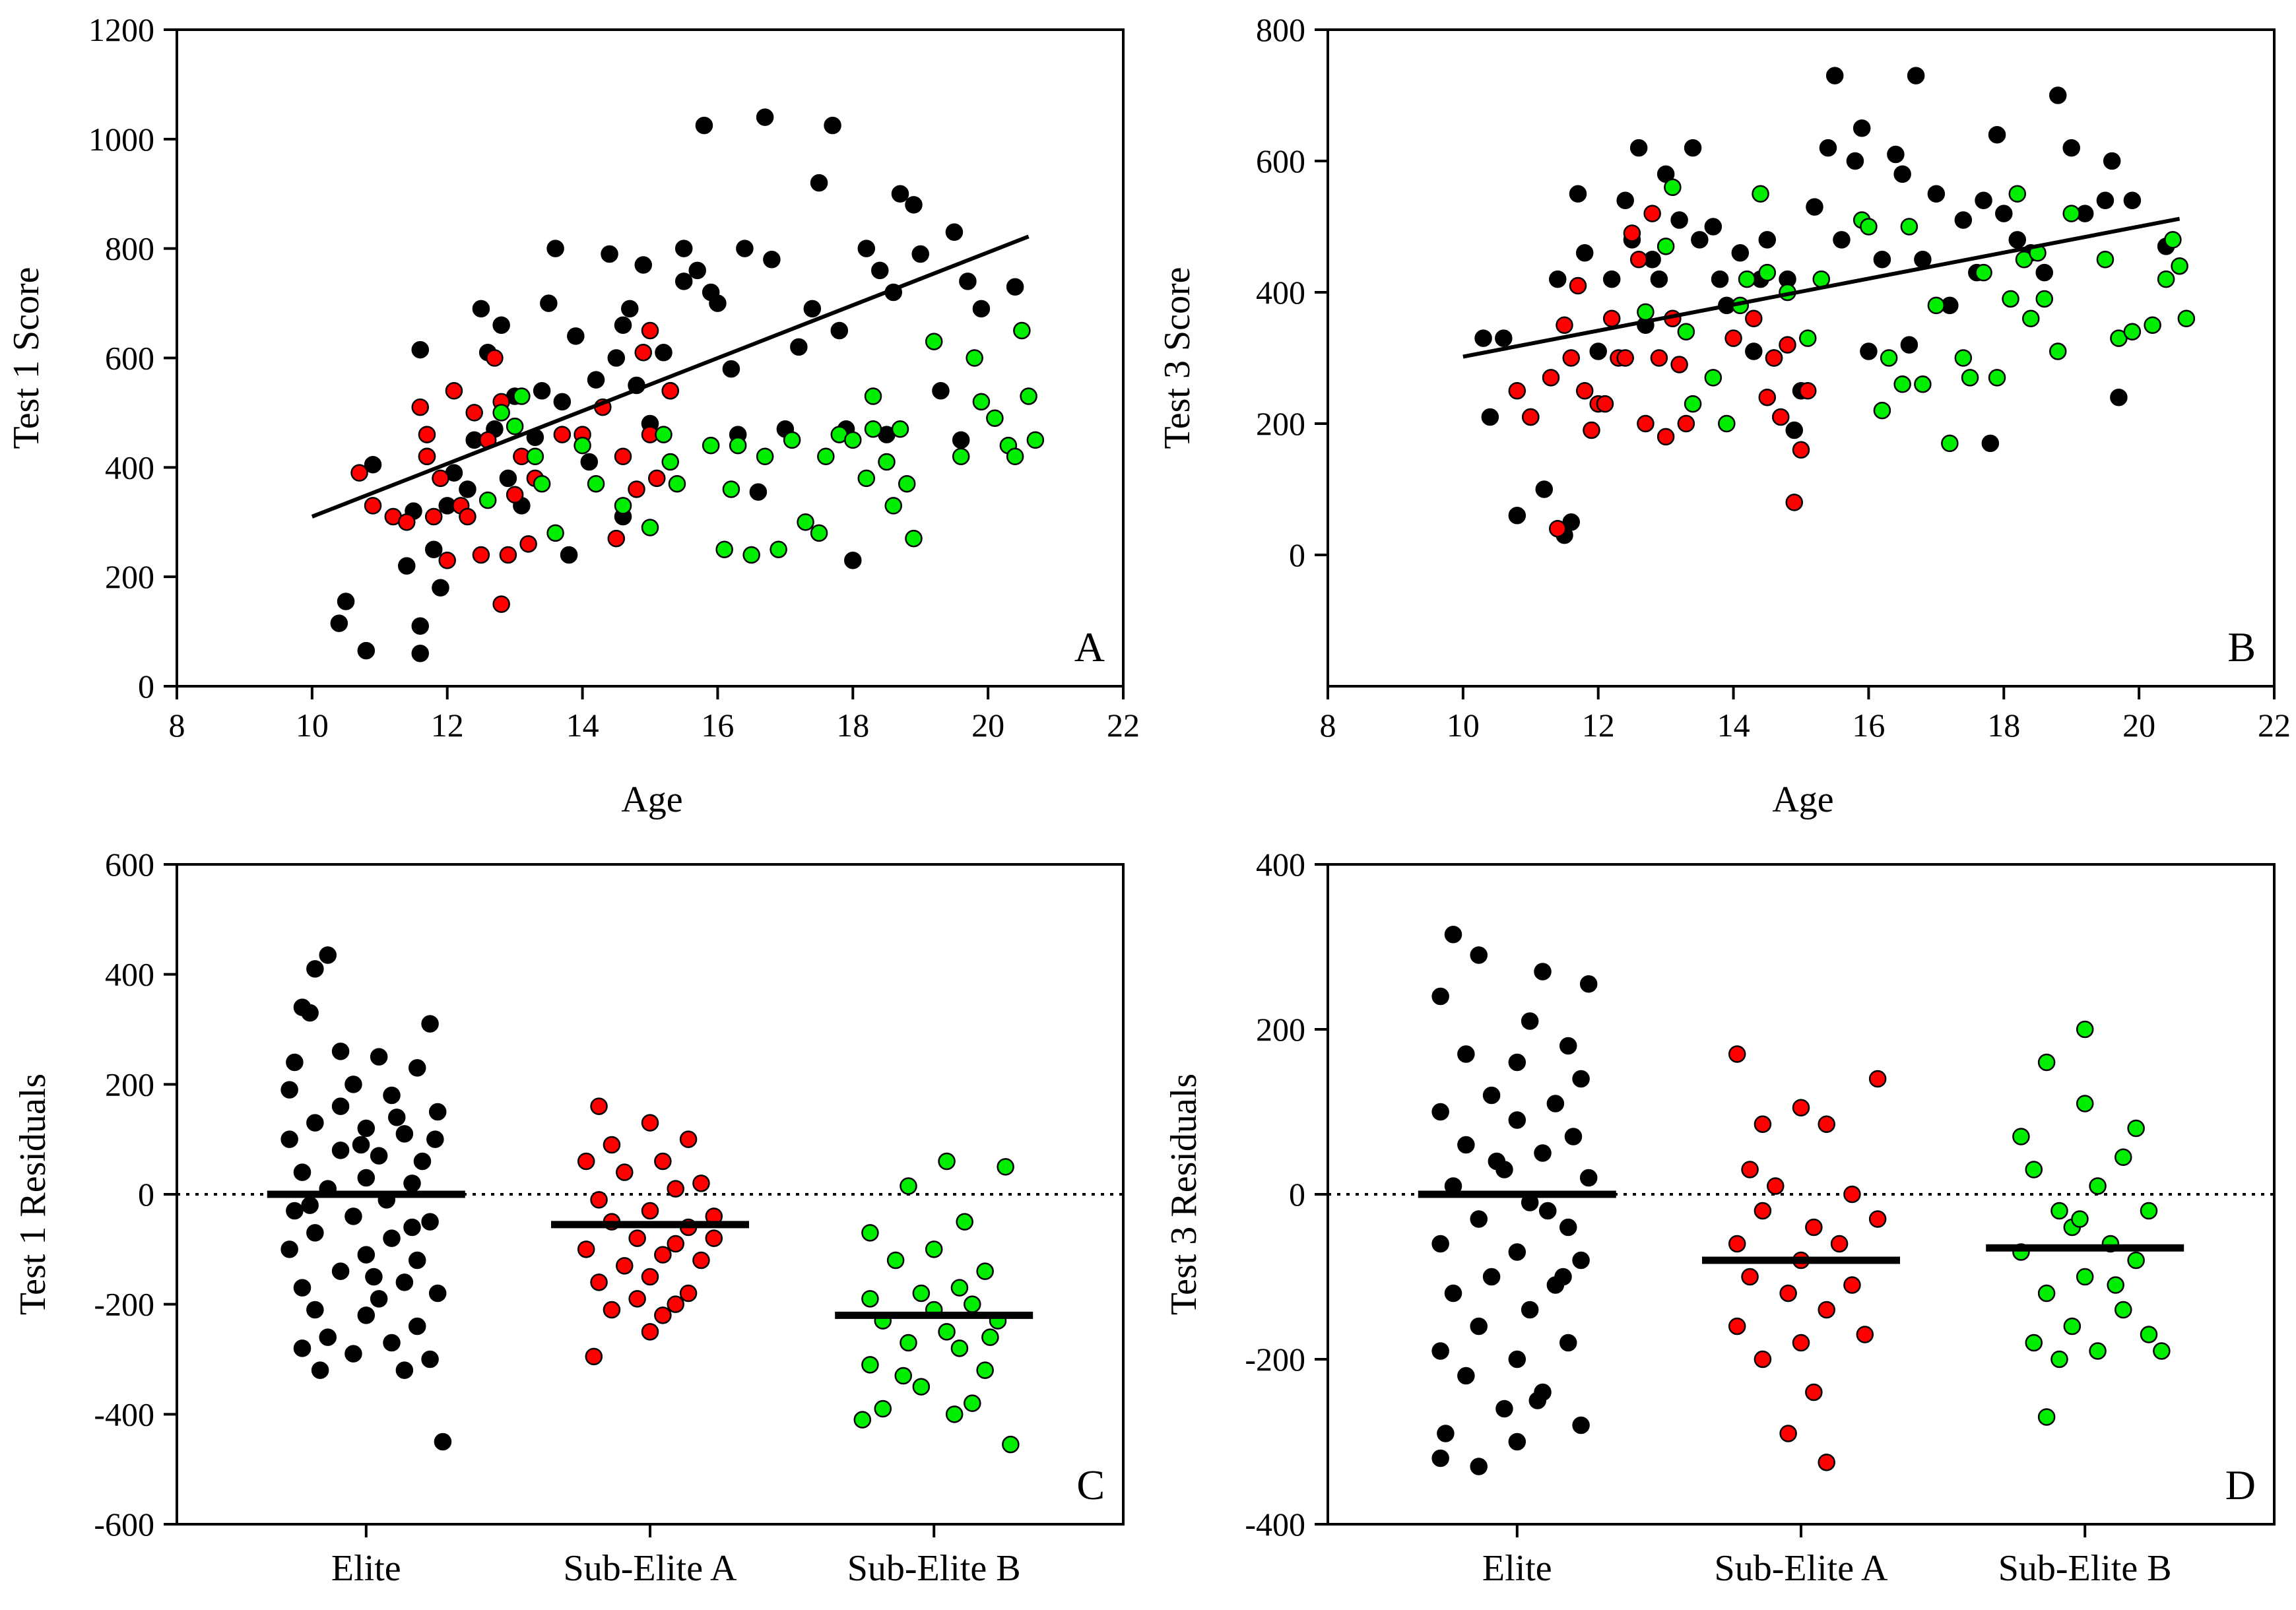 The width and height of the screenshot is (2296, 1610). I want to click on y-tick-label: 600, so click(129, 864).